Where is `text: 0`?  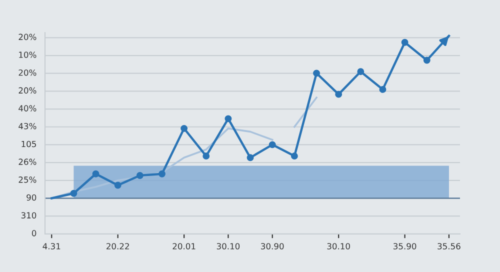 text: 0 is located at coordinates (34, 233).